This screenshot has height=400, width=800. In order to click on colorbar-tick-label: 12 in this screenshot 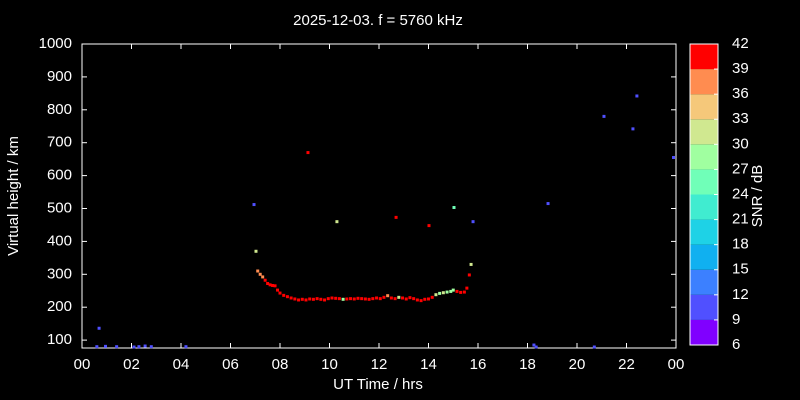, I will do `click(740, 294)`.